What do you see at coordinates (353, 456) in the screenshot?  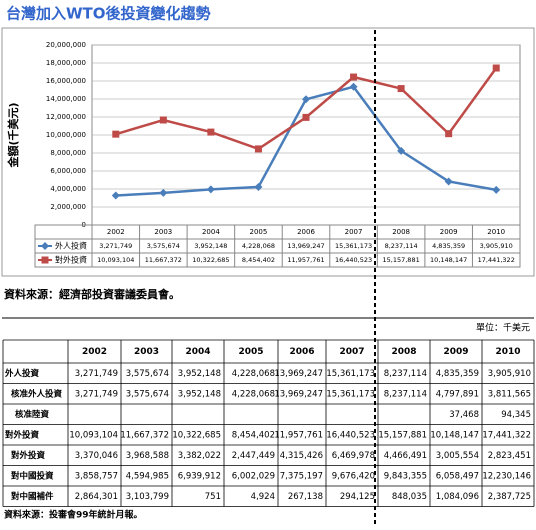 I see `table-cell: 6,469,978` at bounding box center [353, 456].